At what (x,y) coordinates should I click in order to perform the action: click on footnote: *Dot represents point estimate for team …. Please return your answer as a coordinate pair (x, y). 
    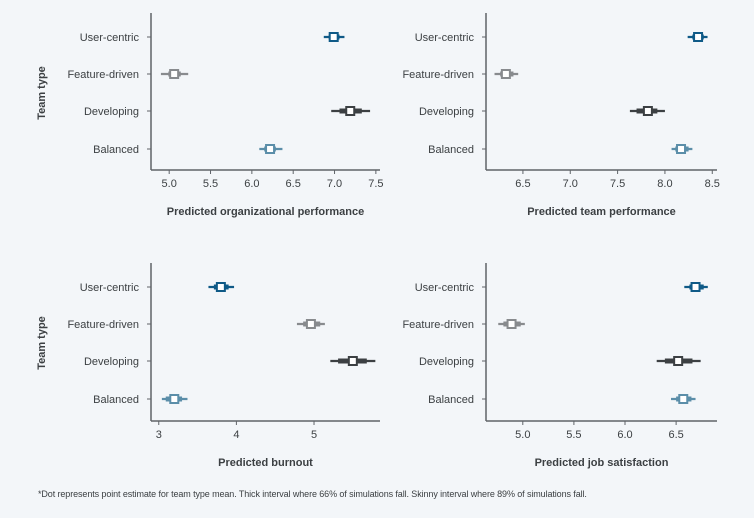
    Looking at the image, I should click on (312, 494).